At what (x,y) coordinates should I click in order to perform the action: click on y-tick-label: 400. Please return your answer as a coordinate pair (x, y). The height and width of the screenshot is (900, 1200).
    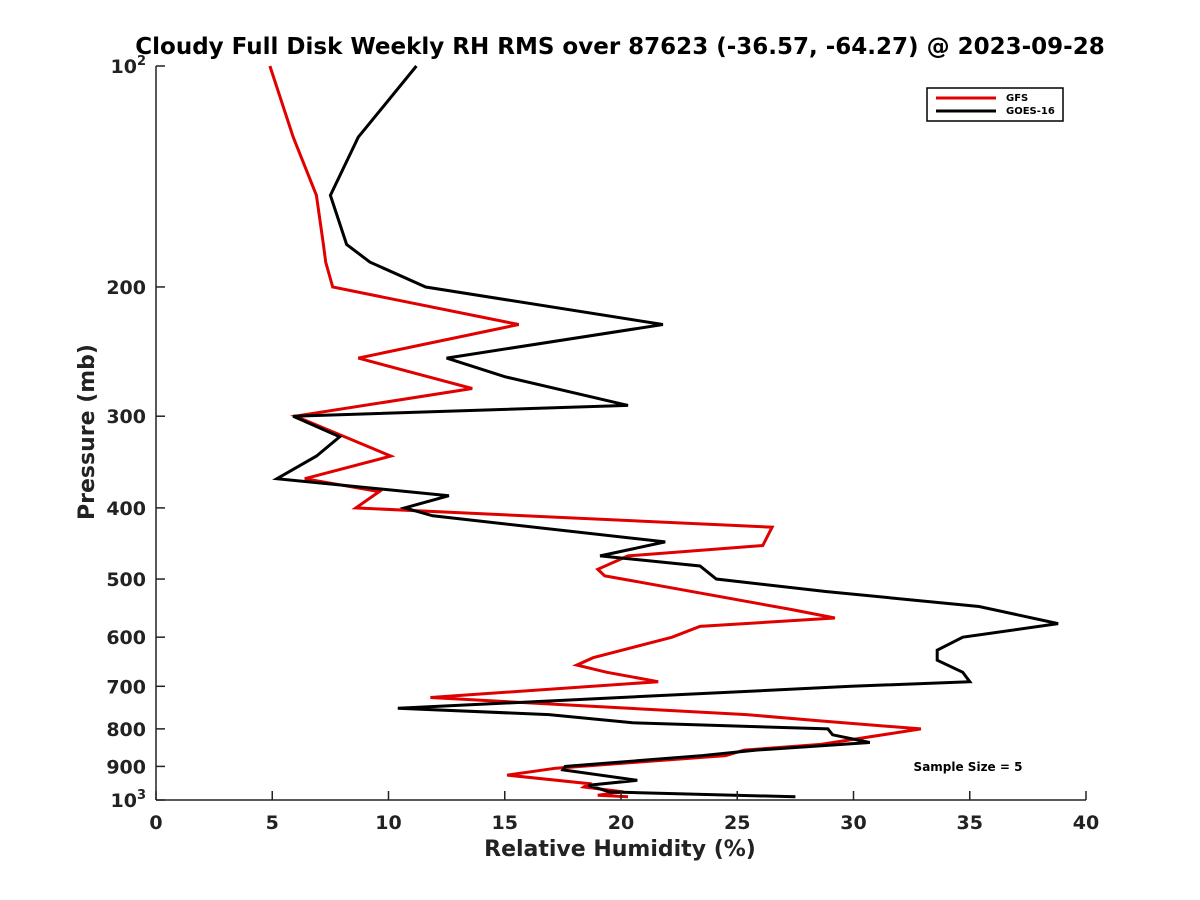
    Looking at the image, I should click on (126, 509).